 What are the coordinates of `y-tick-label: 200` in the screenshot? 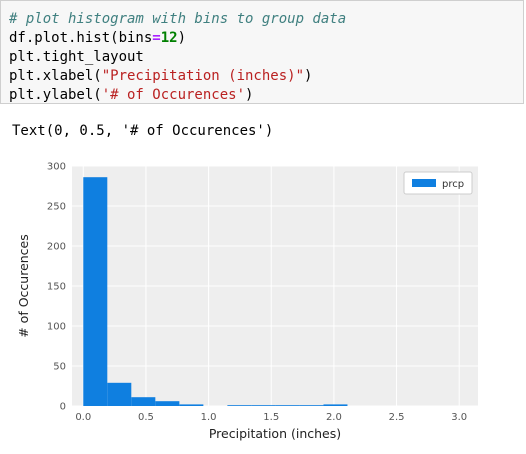 It's located at (56, 247).